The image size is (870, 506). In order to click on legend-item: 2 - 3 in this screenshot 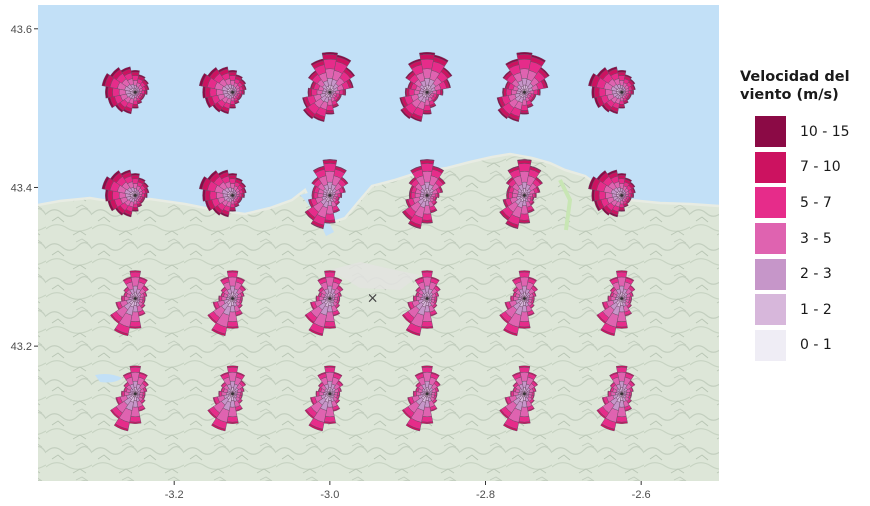, I will do `click(802, 274)`.